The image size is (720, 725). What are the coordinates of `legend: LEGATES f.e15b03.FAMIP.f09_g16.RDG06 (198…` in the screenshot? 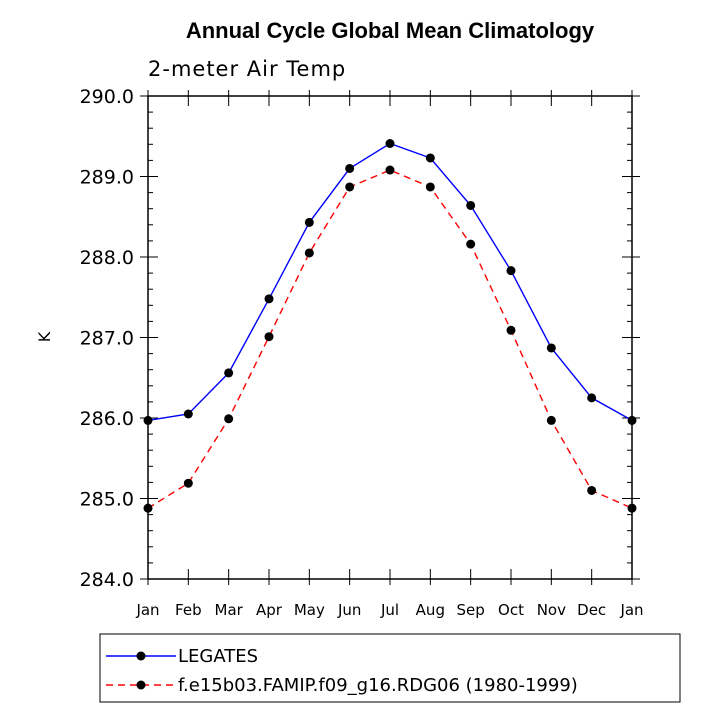 It's located at (390, 668).